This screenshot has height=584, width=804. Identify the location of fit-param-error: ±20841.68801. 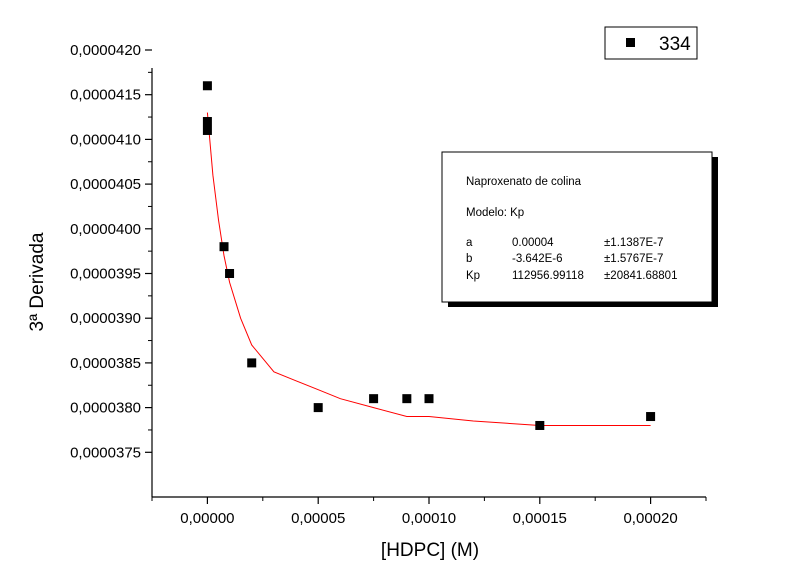
(640, 276).